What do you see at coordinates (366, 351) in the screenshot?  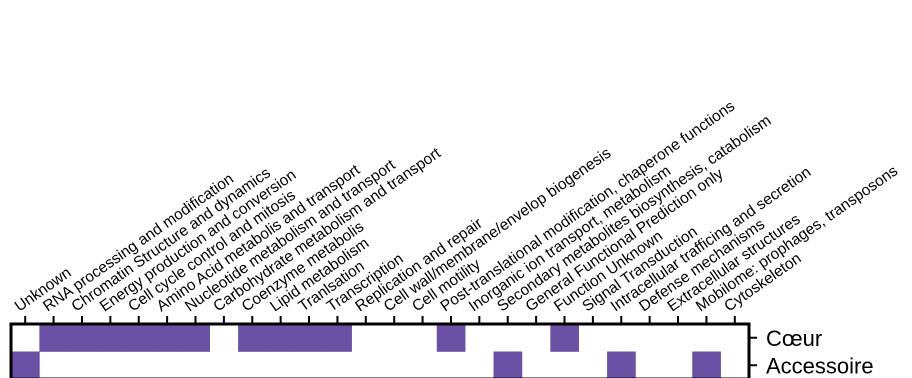 I see `heatmap-cells` at bounding box center [366, 351].